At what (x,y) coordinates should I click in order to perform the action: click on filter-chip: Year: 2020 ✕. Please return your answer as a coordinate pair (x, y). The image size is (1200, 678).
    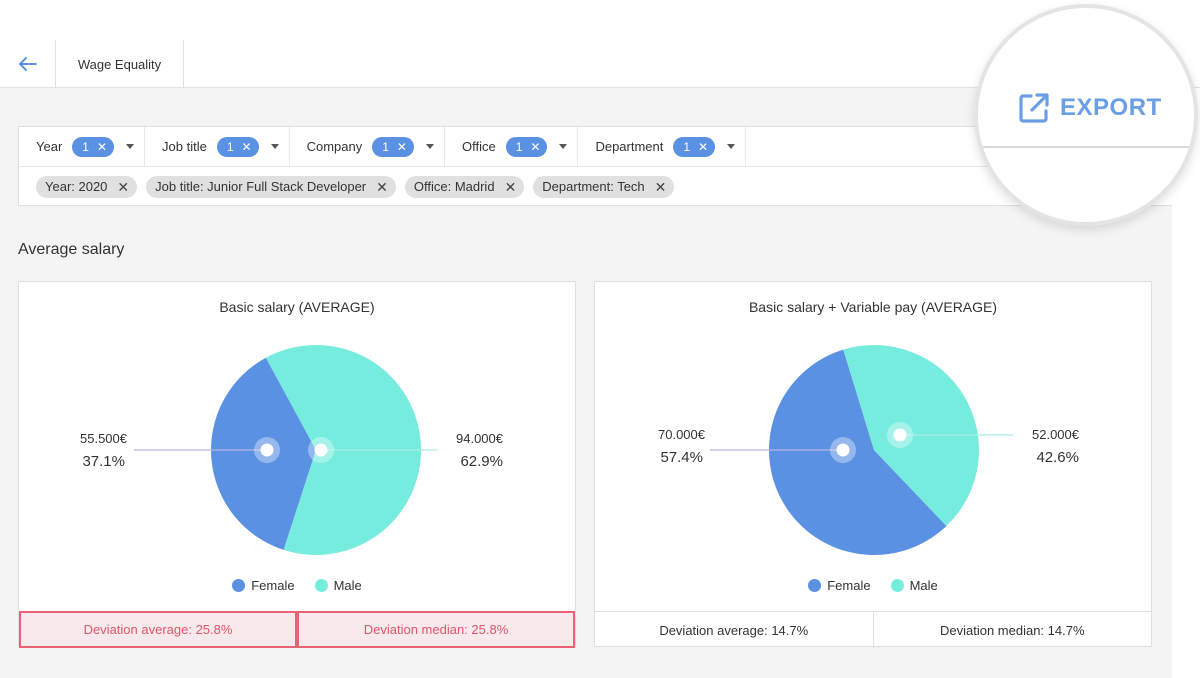
    Looking at the image, I should click on (87, 186).